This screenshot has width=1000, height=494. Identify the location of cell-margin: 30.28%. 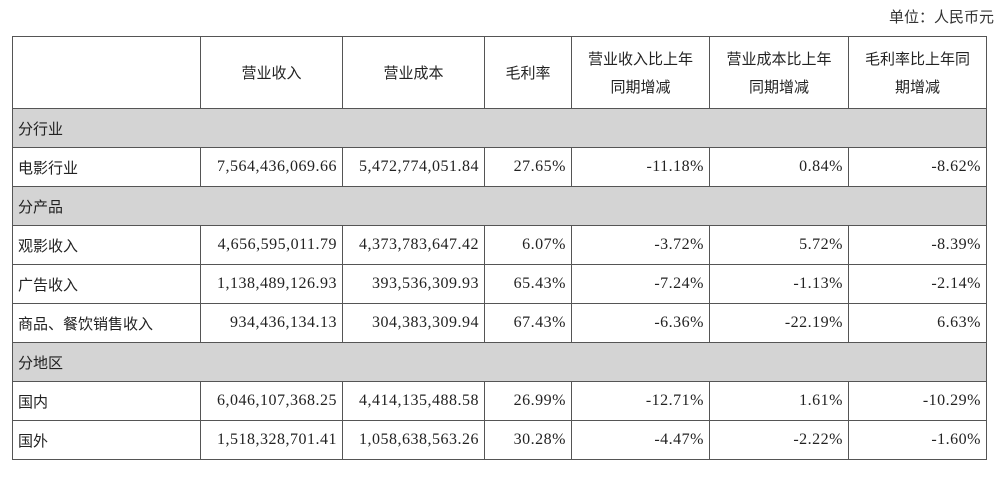
(528, 440).